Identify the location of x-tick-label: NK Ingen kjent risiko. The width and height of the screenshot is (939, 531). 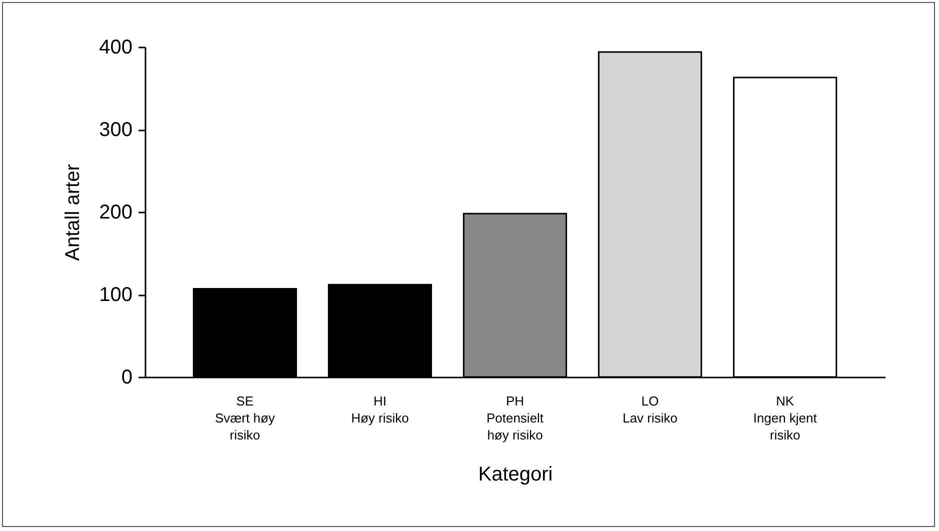
(785, 418).